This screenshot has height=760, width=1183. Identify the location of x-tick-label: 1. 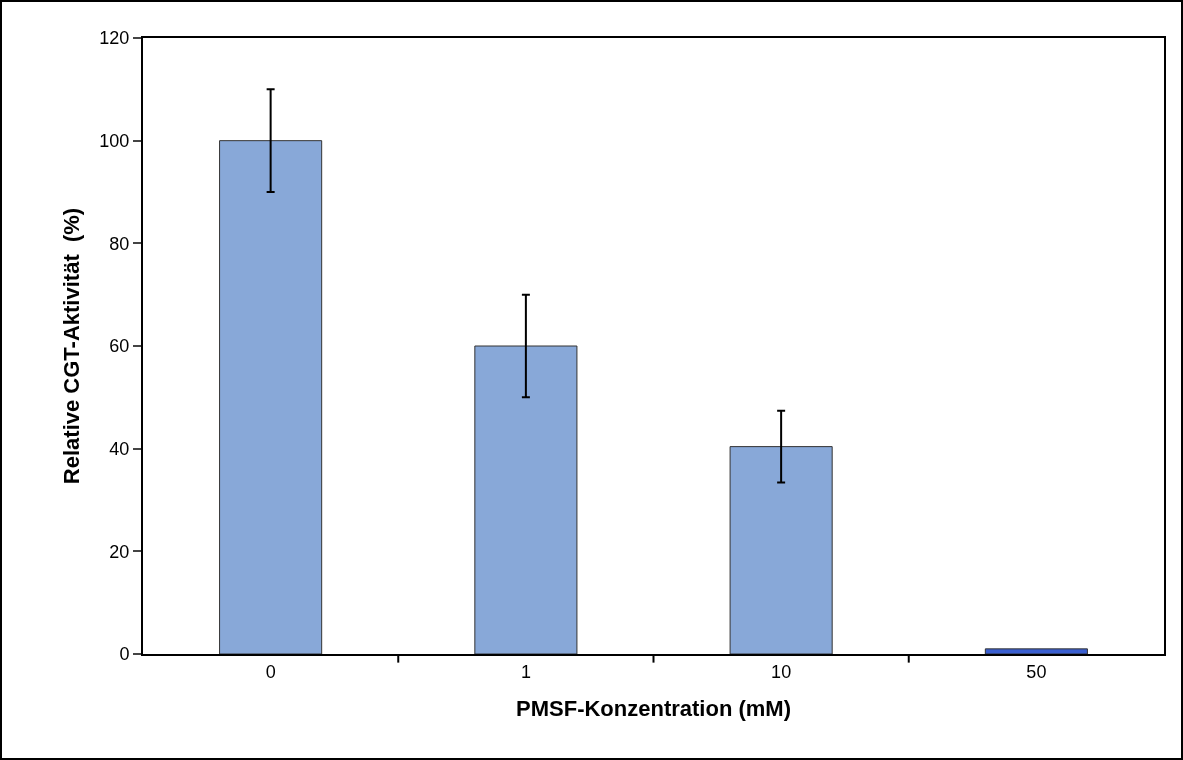
(525, 671).